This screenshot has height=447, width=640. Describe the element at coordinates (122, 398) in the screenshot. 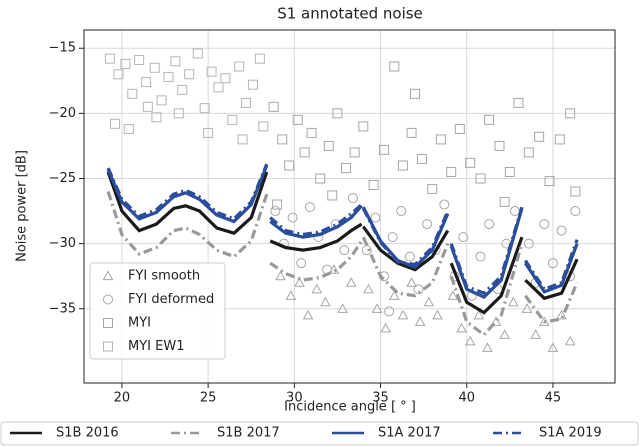

I see `x-tick-label: 20` at that location.